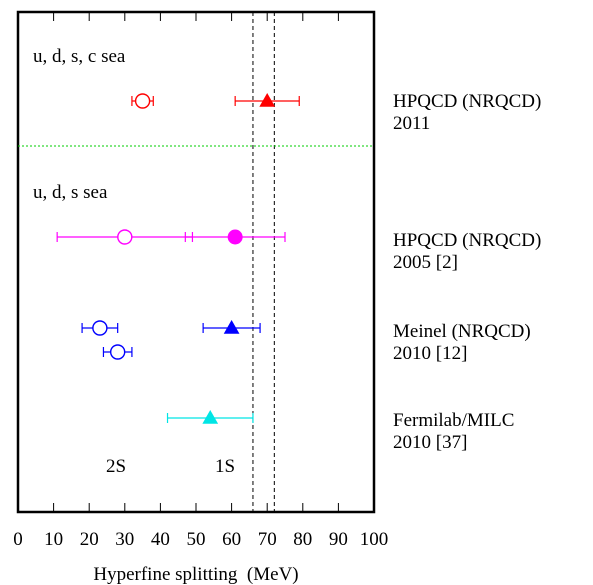  What do you see at coordinates (425, 262) in the screenshot?
I see `group-label-line2: 2005 [2]` at bounding box center [425, 262].